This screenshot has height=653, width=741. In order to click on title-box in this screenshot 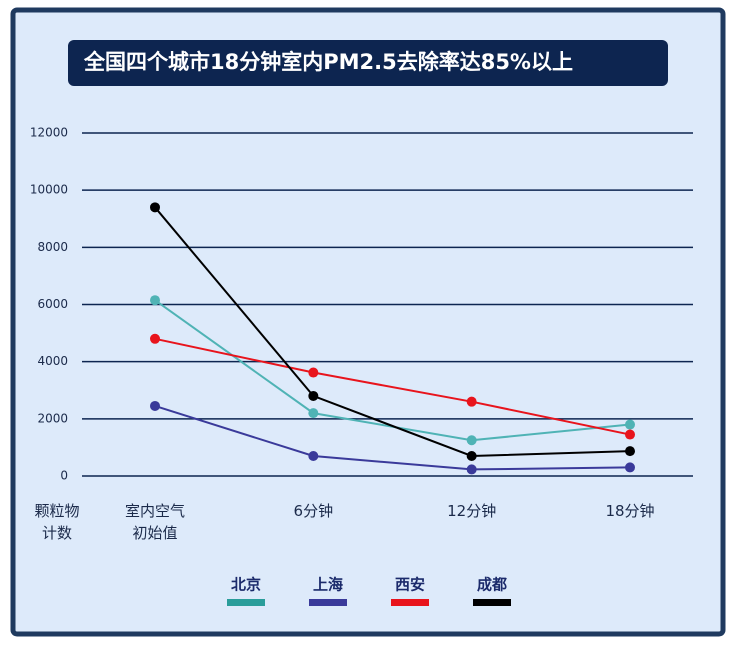, I will do `click(368, 63)`.